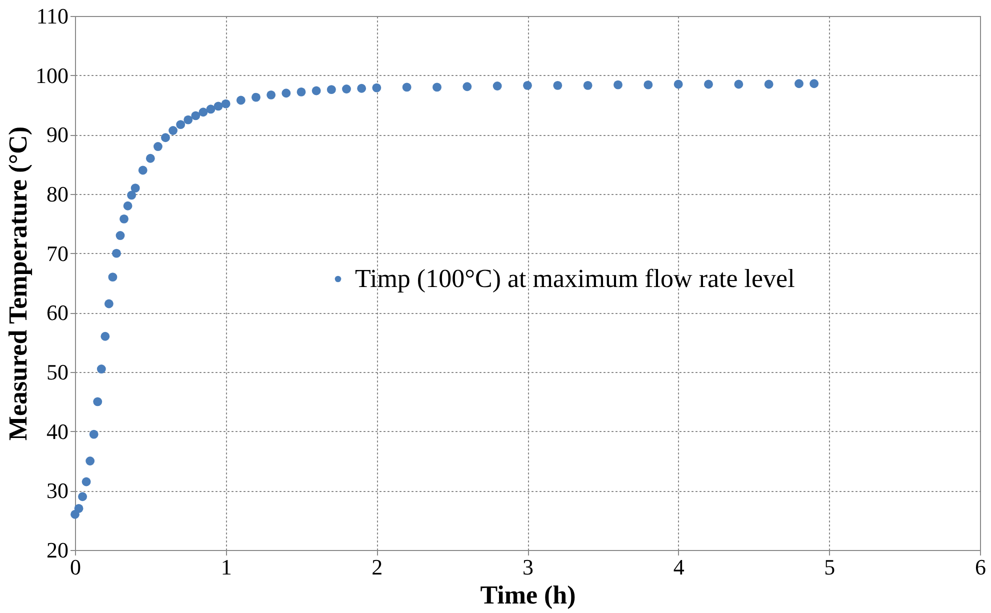 The width and height of the screenshot is (991, 613). Describe the element at coordinates (57, 313) in the screenshot. I see `y-tick-label: 60` at that location.